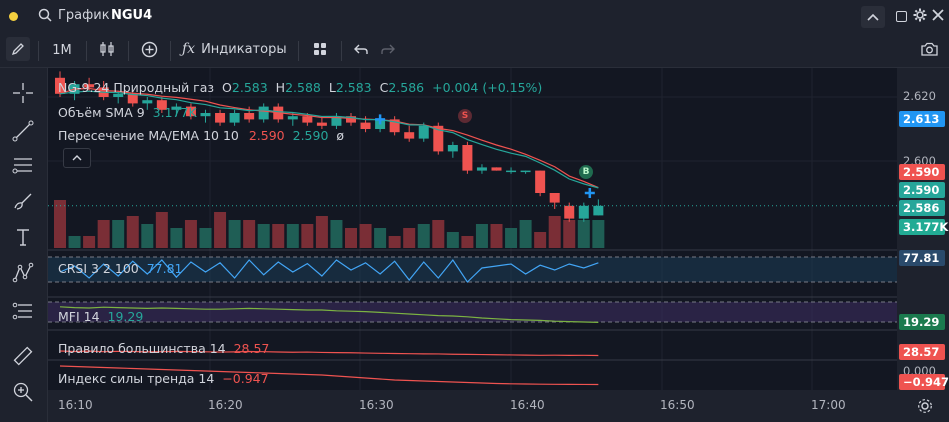 The width and height of the screenshot is (949, 422). What do you see at coordinates (107, 49) in the screenshot?
I see `chart-type-button` at bounding box center [107, 49].